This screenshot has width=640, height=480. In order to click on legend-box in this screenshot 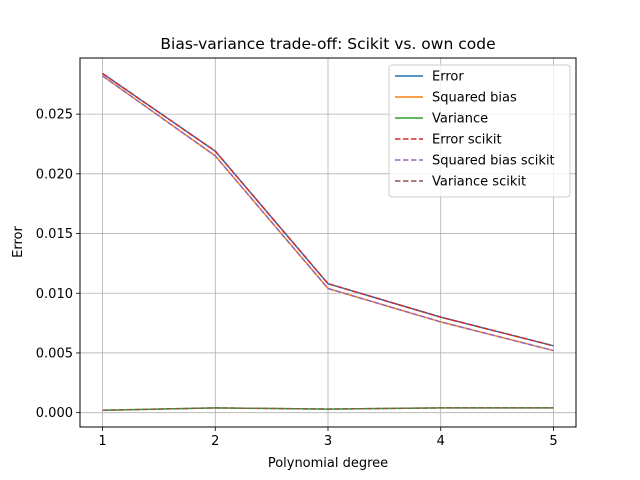, I will do `click(479, 131)`.